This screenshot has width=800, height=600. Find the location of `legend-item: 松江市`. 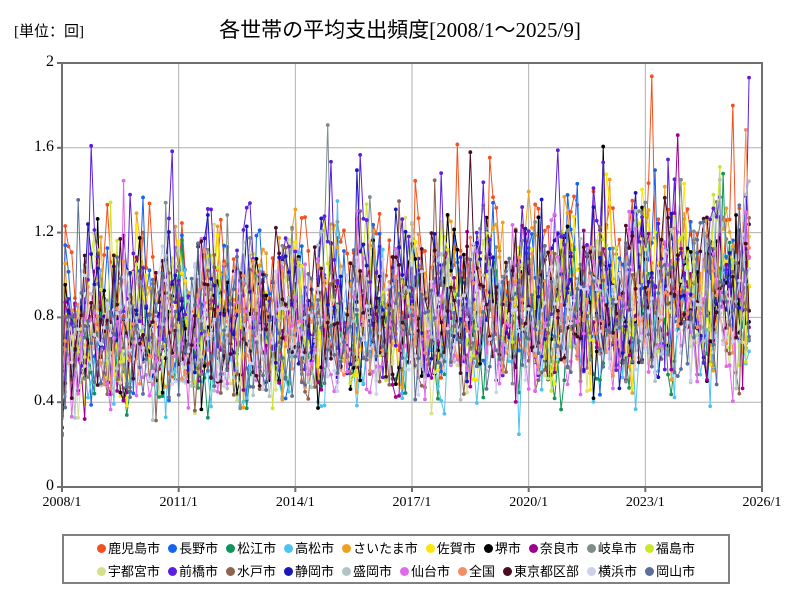

legend-item: 松江市 is located at coordinates (251, 548).